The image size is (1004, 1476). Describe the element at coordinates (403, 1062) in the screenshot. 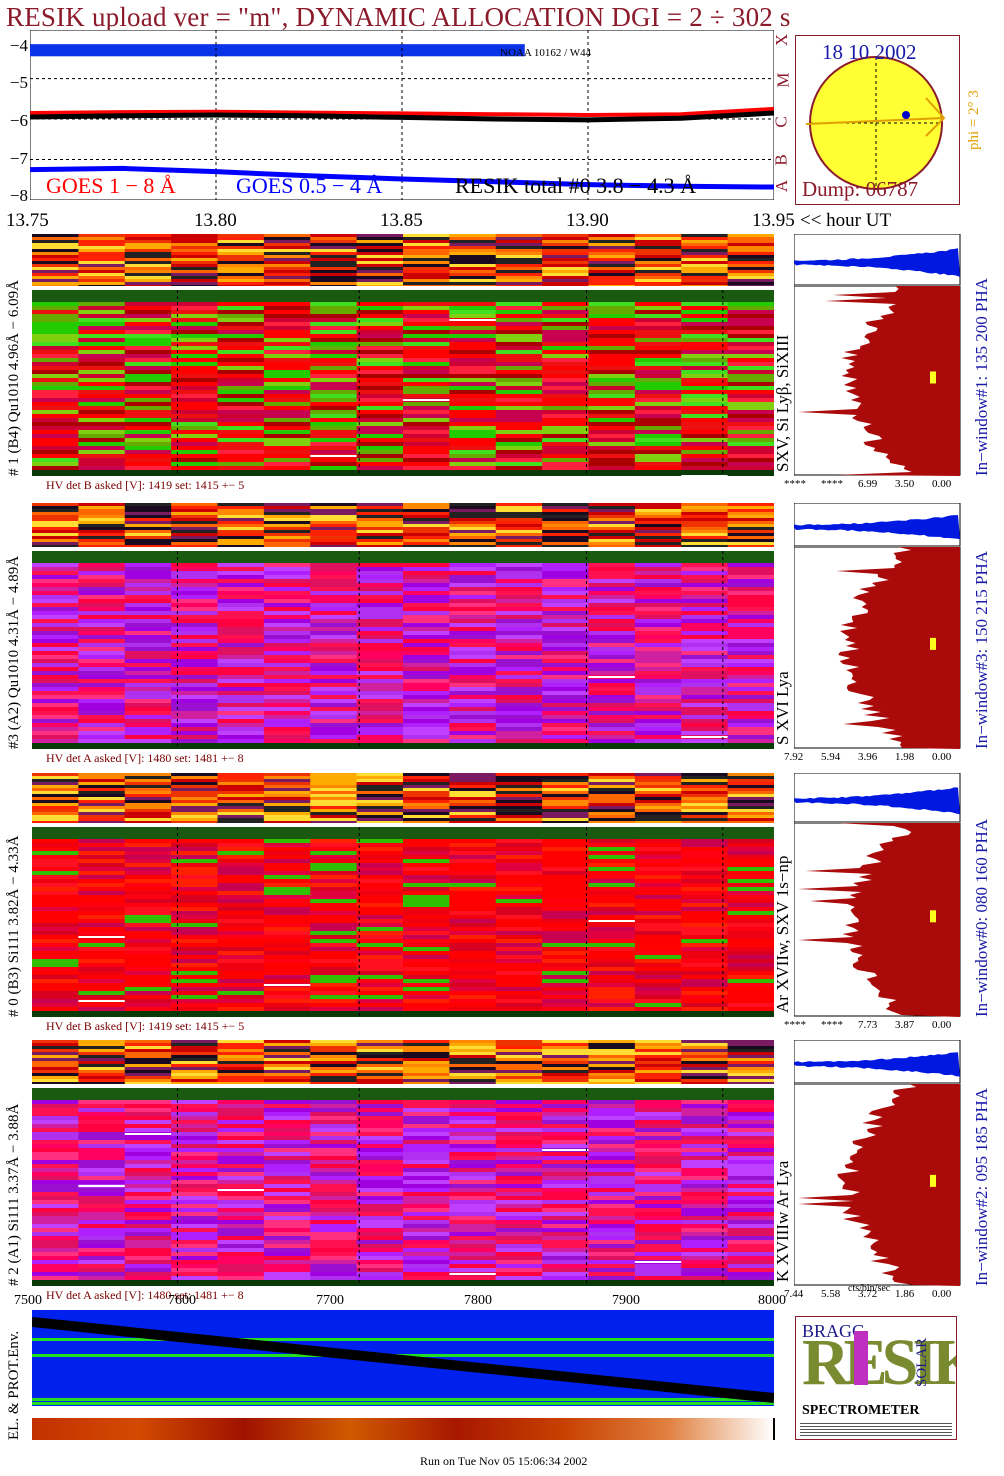

I see `channel-header-strip` at that location.